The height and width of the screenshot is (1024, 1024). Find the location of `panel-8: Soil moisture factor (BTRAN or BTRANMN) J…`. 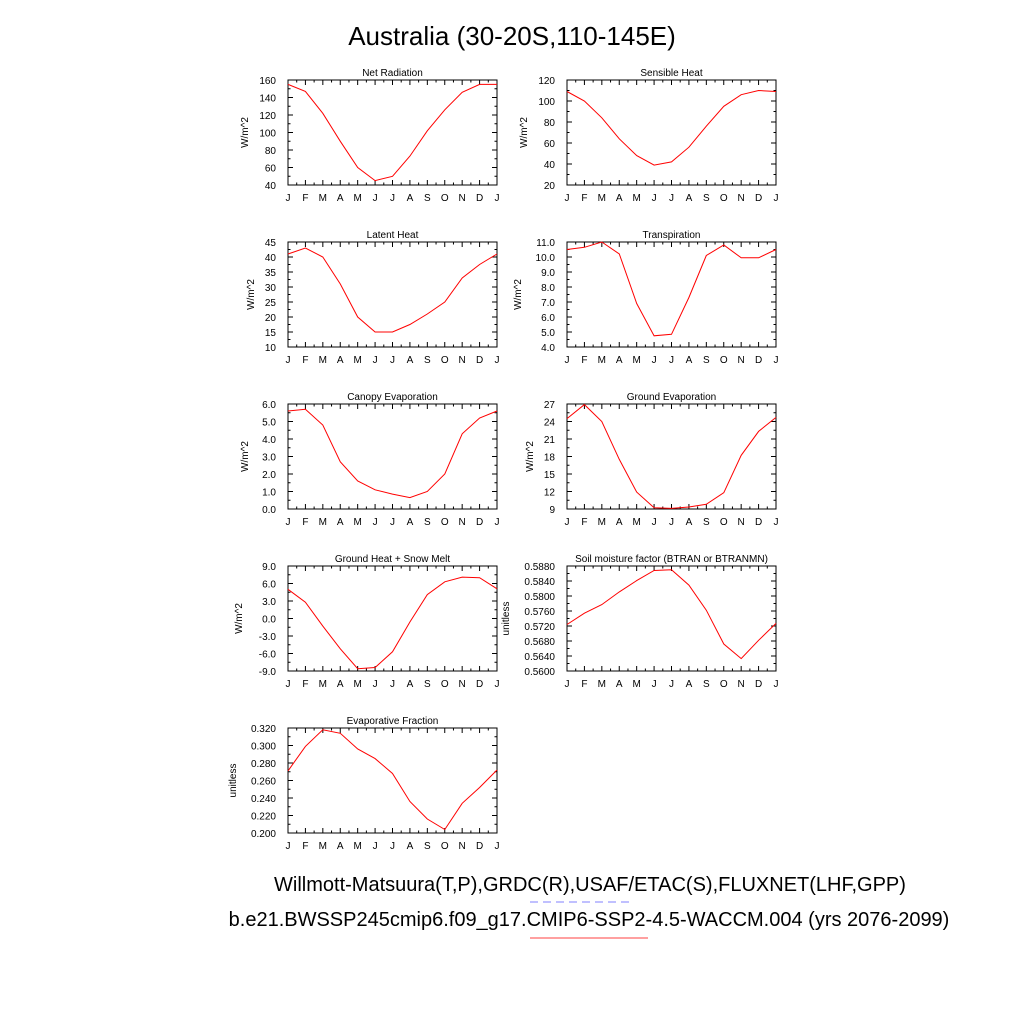

panel-8: Soil moisture factor (BTRAN or BTRANMN) J… is located at coordinates (640, 622).